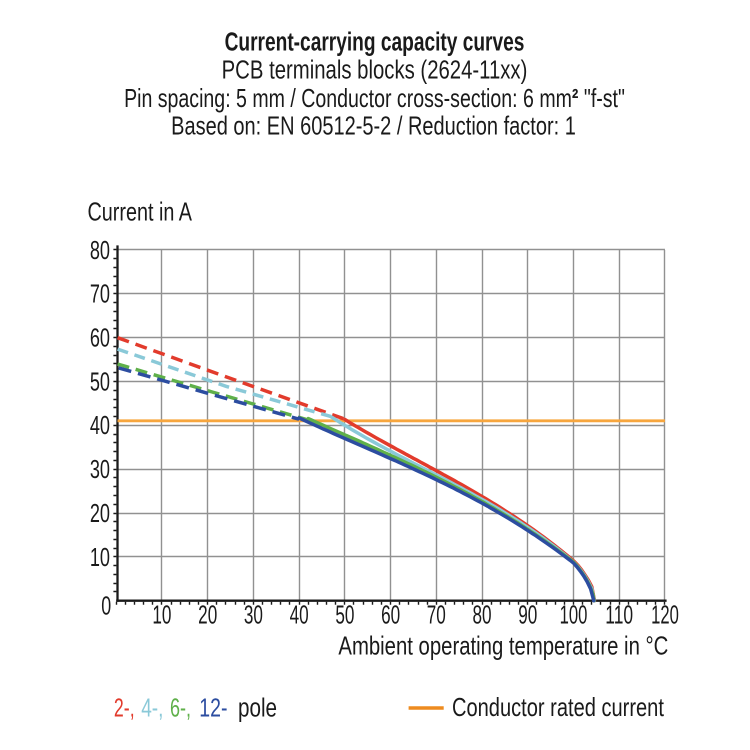  I want to click on svg-text: Current in A, so click(140, 211).